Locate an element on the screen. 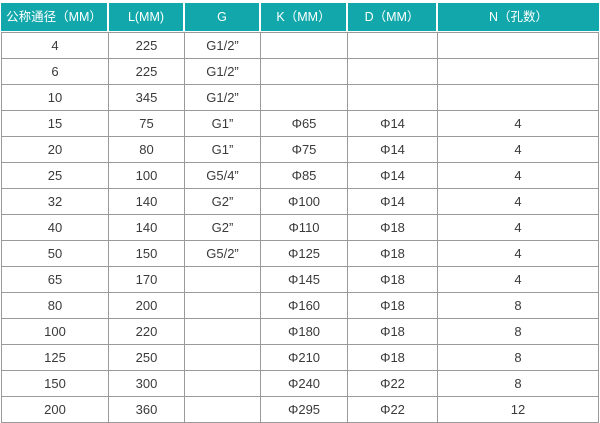 The width and height of the screenshot is (600, 423). cell-l: 300 is located at coordinates (147, 384).